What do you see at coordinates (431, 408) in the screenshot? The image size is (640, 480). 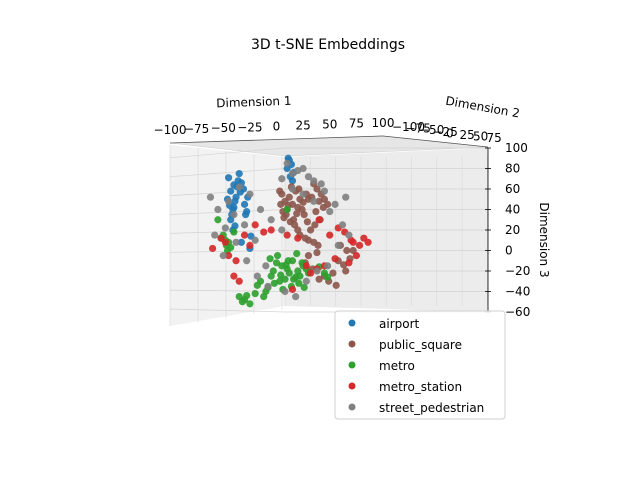 I see `legend-label-street_pedestrian: street_pedestrian` at bounding box center [431, 408].